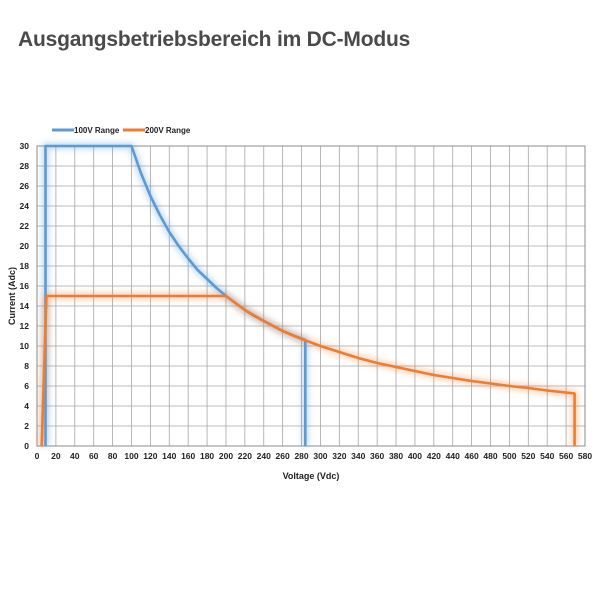 This screenshot has height=600, width=600. I want to click on x-tick-label: 240, so click(264, 456).